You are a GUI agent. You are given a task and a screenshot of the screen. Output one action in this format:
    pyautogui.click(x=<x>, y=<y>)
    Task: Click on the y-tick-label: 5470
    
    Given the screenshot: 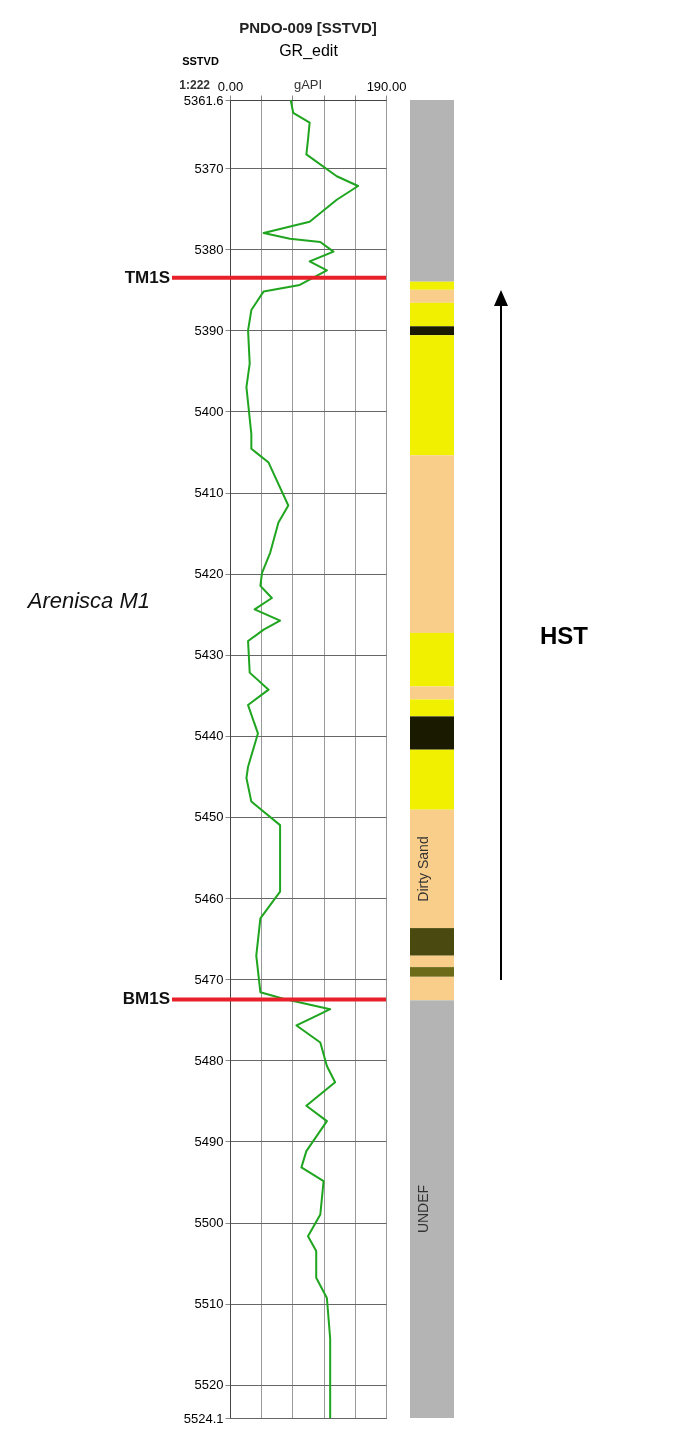 What is the action you would take?
    pyautogui.click(x=209, y=979)
    